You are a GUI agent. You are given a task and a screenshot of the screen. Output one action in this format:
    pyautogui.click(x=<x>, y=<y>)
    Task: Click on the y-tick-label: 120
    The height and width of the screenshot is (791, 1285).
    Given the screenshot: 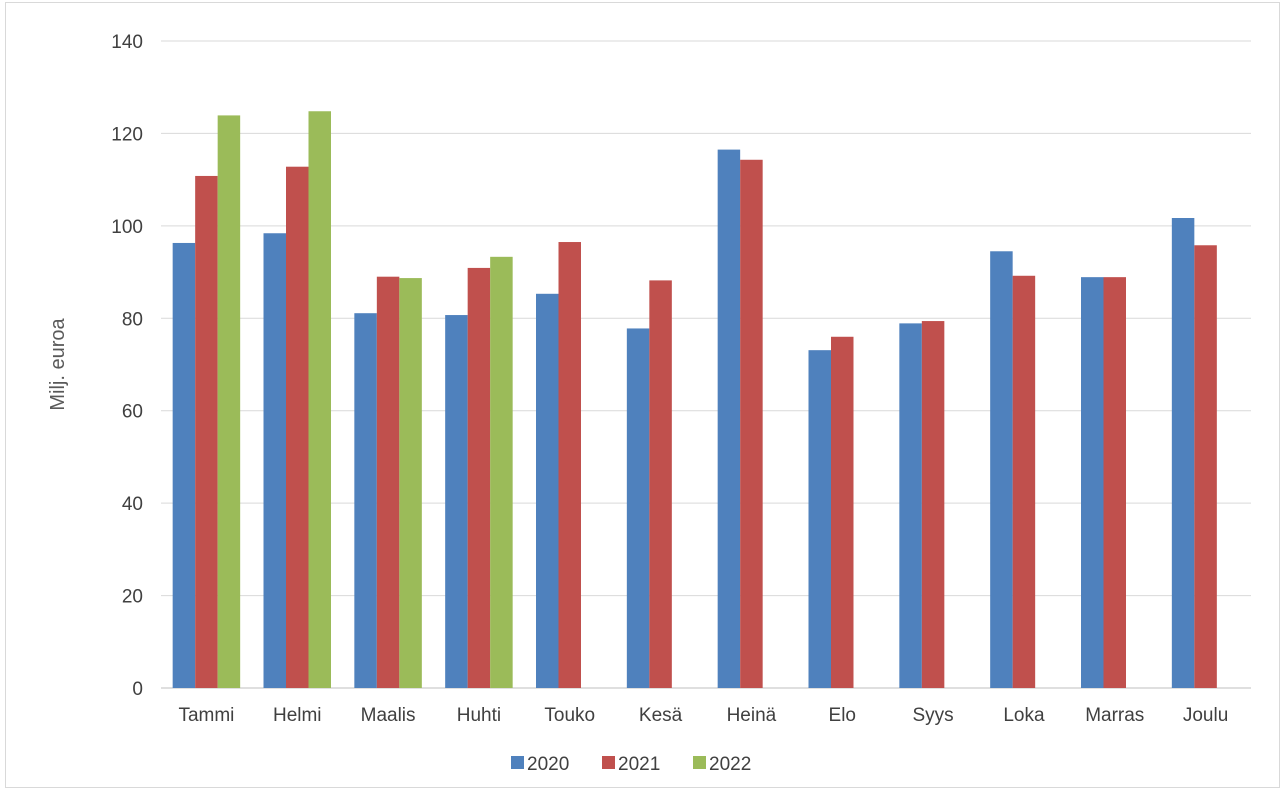 What is the action you would take?
    pyautogui.click(x=127, y=134)
    